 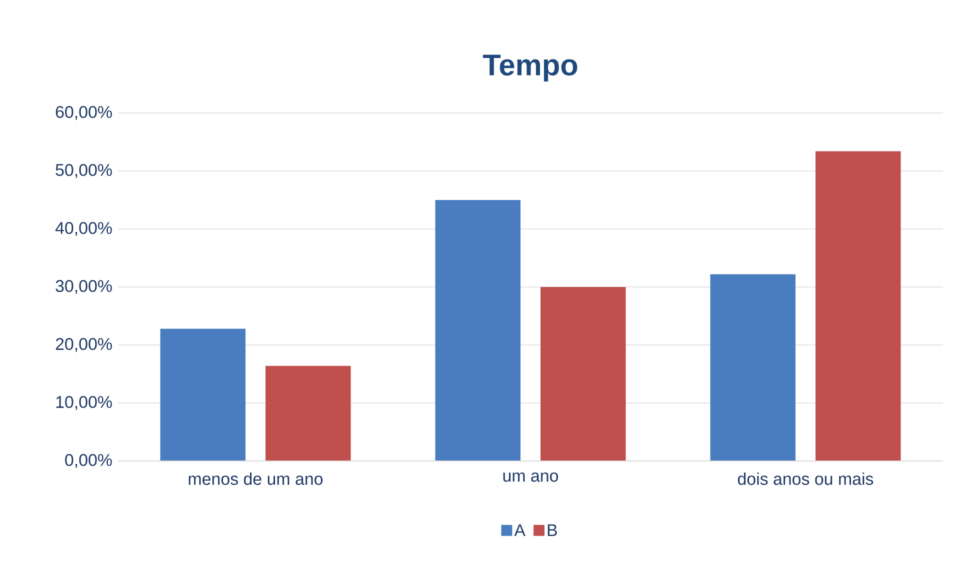 I want to click on y-tick-label: 40,00%, so click(x=83, y=229).